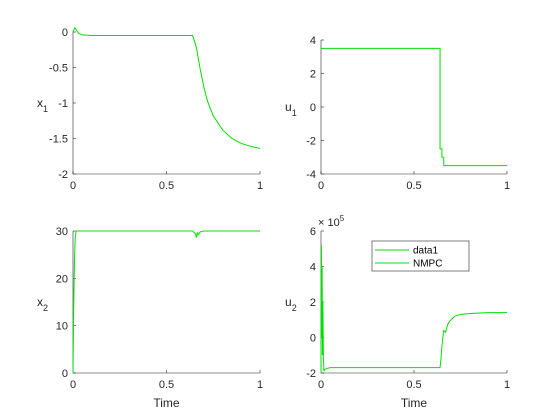 This screenshot has width=560, height=420. I want to click on y-axis-label: x1, so click(42, 105).